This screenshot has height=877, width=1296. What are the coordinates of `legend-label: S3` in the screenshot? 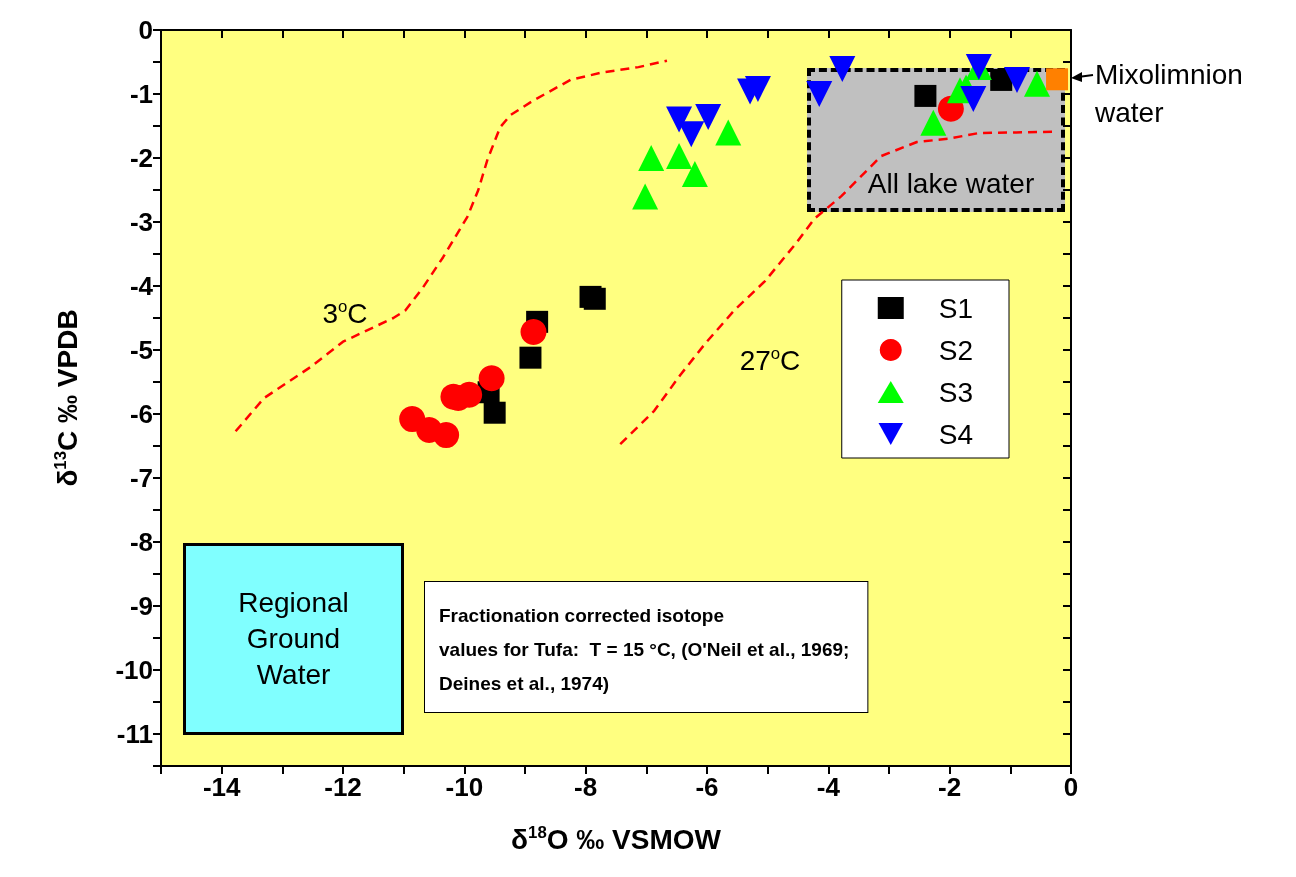 It's located at (955, 392).